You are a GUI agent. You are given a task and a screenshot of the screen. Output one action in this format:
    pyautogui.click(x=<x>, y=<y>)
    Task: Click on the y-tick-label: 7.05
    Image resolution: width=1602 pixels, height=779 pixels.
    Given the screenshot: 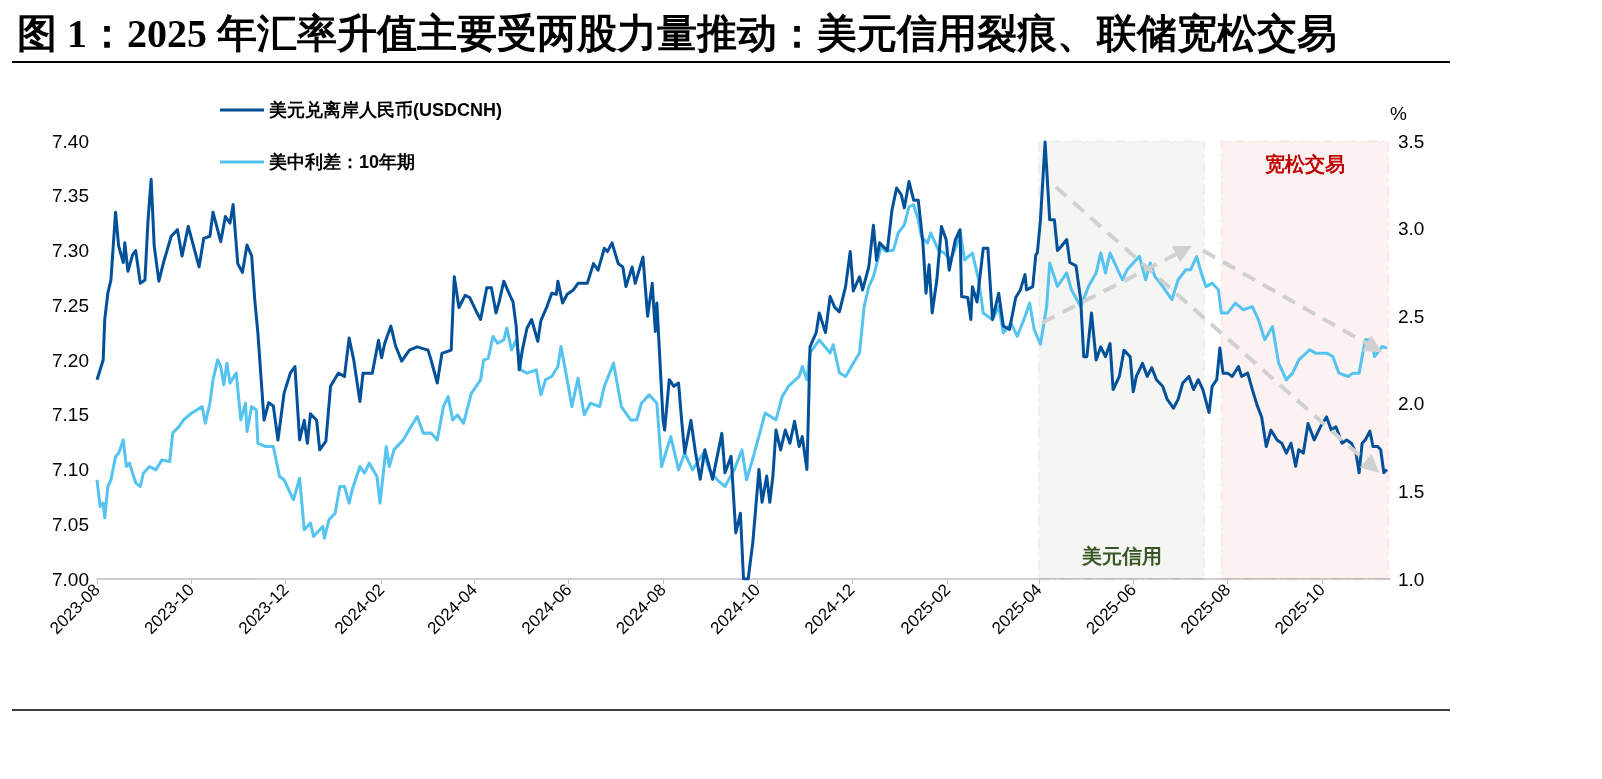 What is the action you would take?
    pyautogui.click(x=70, y=524)
    